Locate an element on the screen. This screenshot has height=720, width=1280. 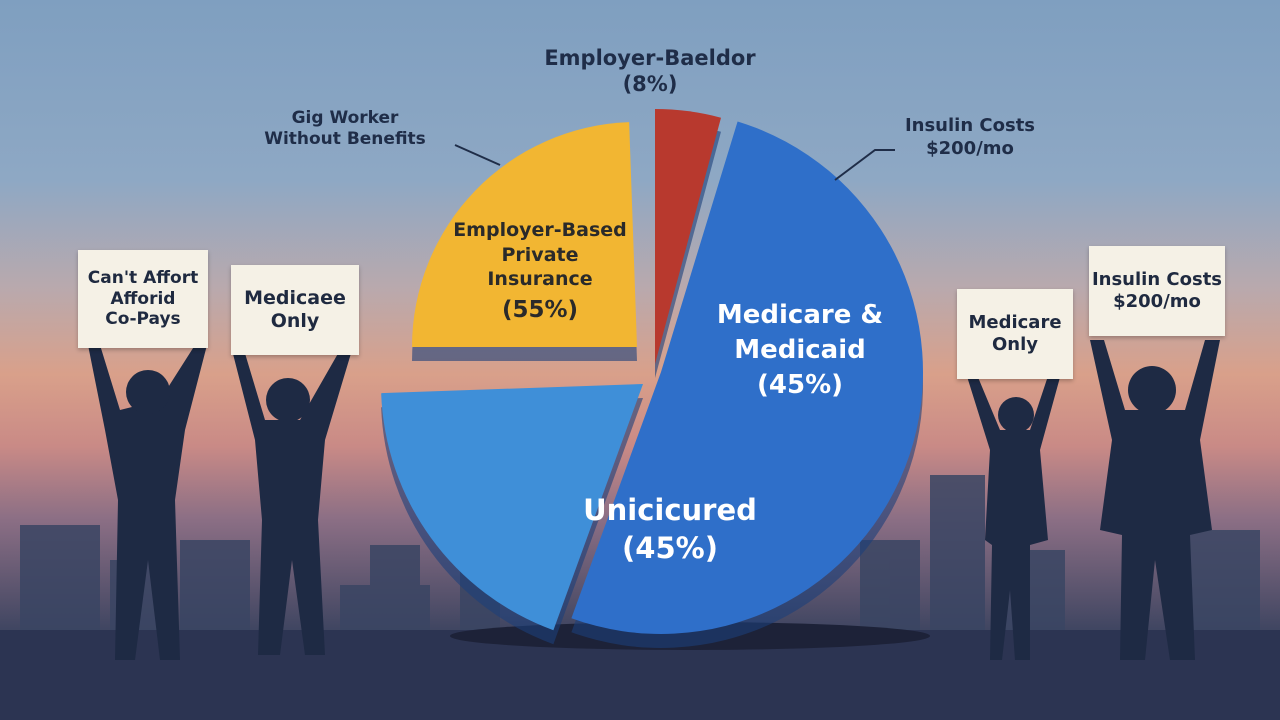
blue-line-2: Medicaid is located at coordinates (800, 350).